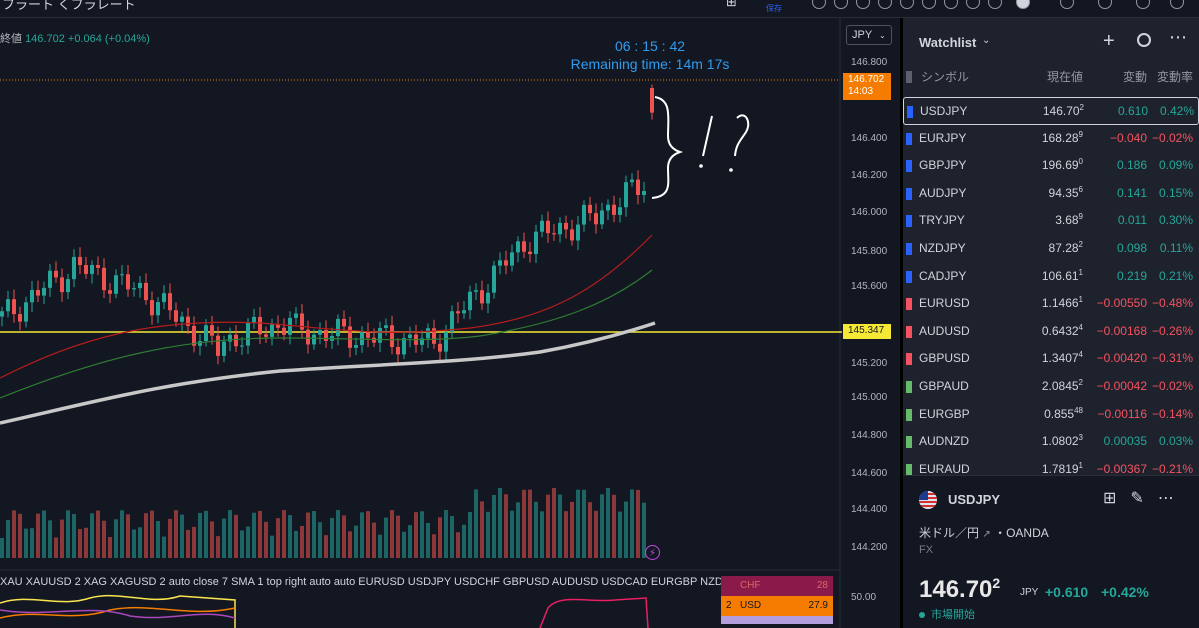 The image size is (1199, 628). What do you see at coordinates (1174, 77) in the screenshot?
I see `header-change-pct: 変動率` at bounding box center [1174, 77].